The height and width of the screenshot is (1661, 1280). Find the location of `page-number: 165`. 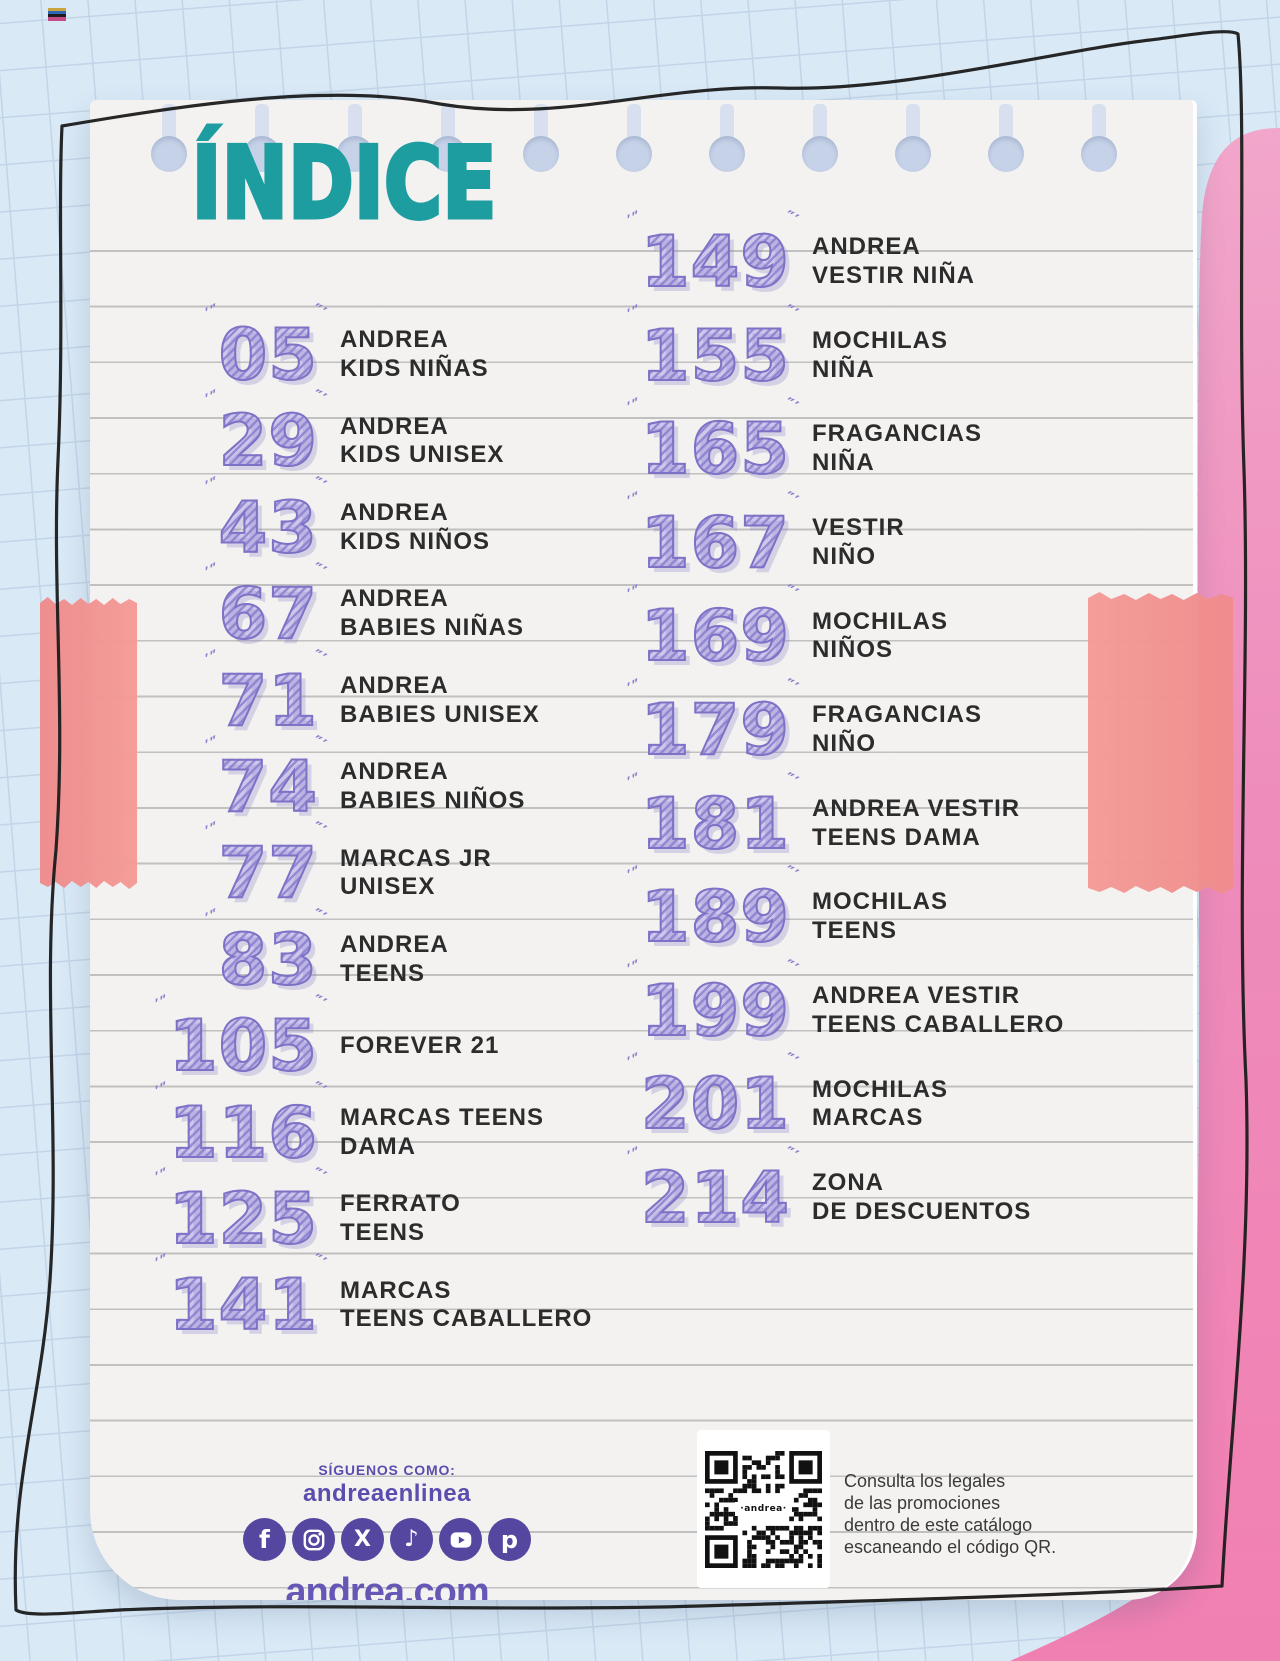

page-number: 165 is located at coordinates (715, 449).